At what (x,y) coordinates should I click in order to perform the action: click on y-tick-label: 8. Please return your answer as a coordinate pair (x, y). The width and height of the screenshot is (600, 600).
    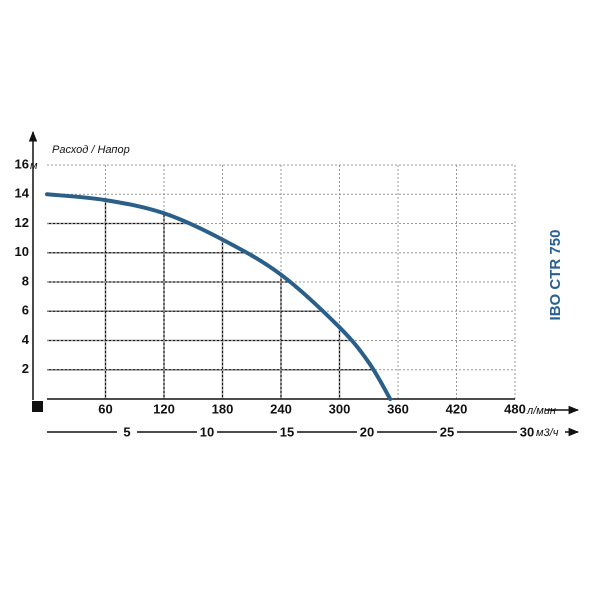
    Looking at the image, I should click on (25, 280).